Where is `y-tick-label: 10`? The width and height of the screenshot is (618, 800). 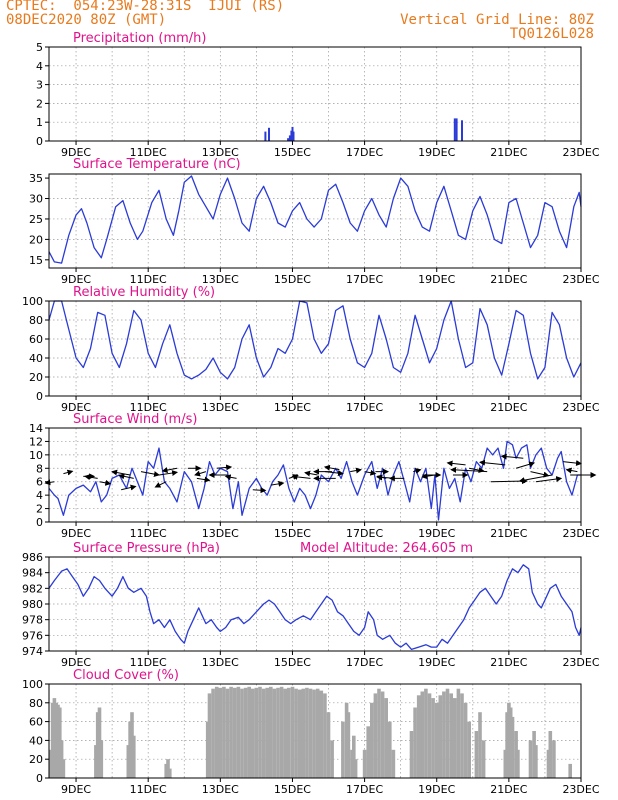
y-tick-label: 10 is located at coordinates (36, 455).